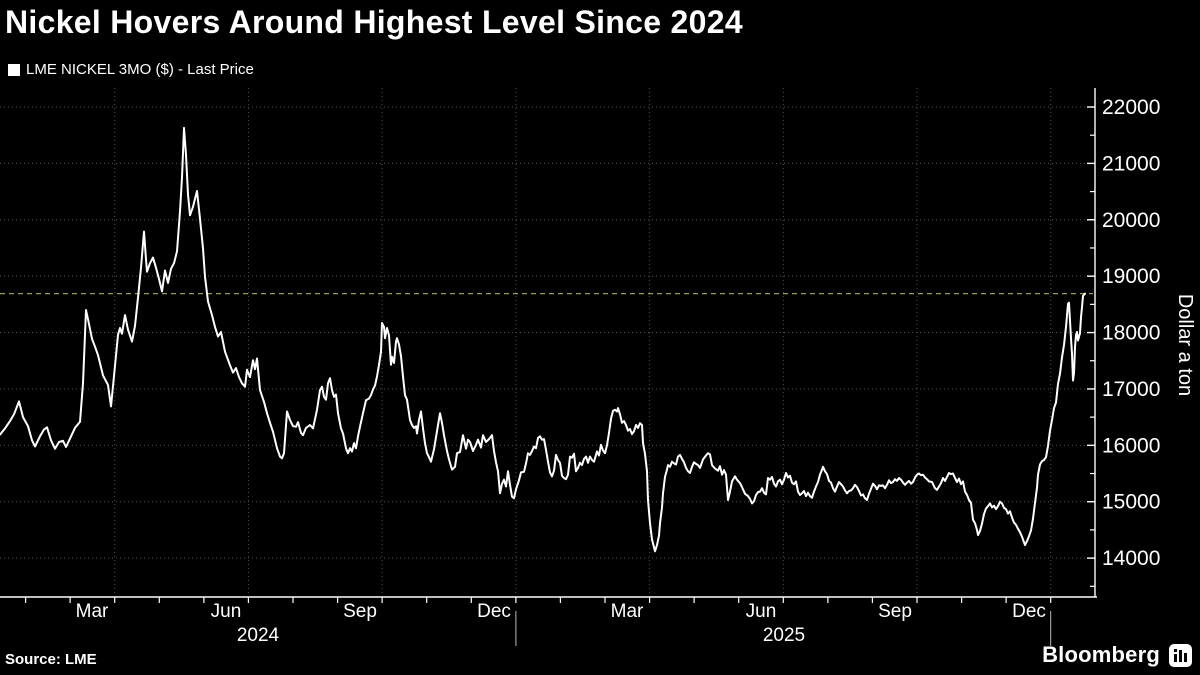 Image resolution: width=1200 pixels, height=675 pixels. What do you see at coordinates (258, 635) in the screenshot?
I see `x-year-label: 2024` at bounding box center [258, 635].